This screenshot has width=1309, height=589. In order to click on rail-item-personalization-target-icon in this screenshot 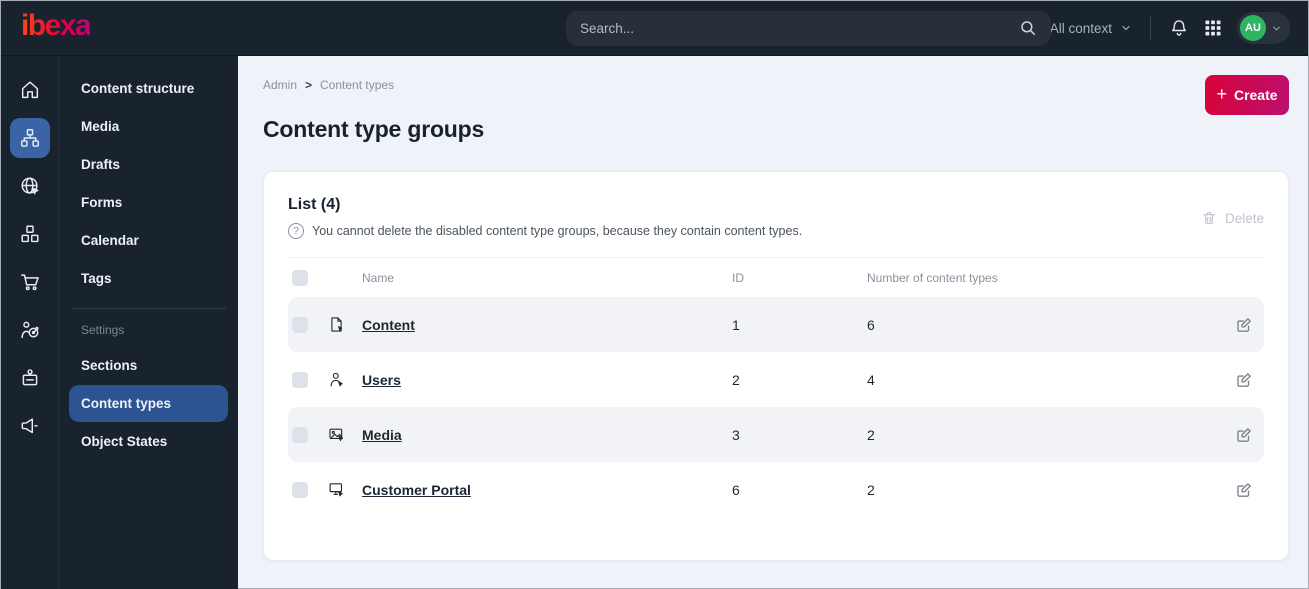, I will do `click(30, 330)`.